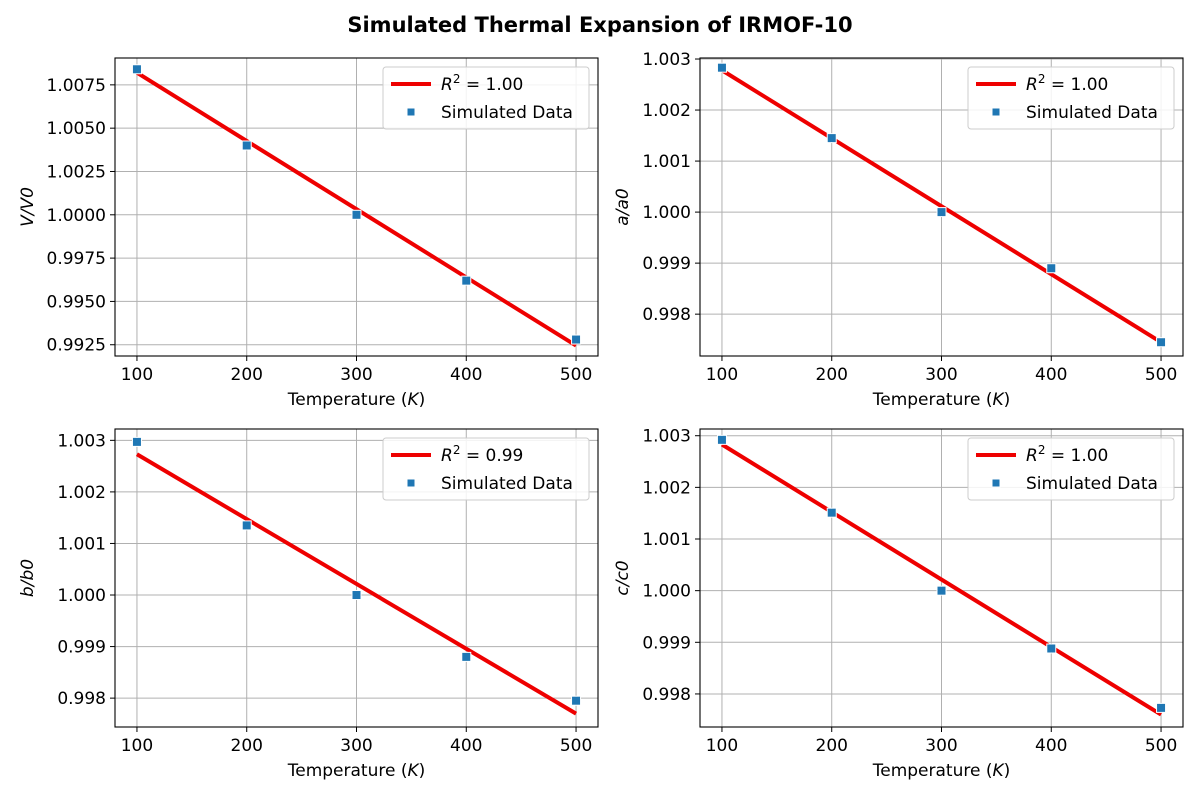 The width and height of the screenshot is (1200, 800). What do you see at coordinates (482, 454) in the screenshot?
I see `legend-fit-label: R2 = 0.99` at bounding box center [482, 454].